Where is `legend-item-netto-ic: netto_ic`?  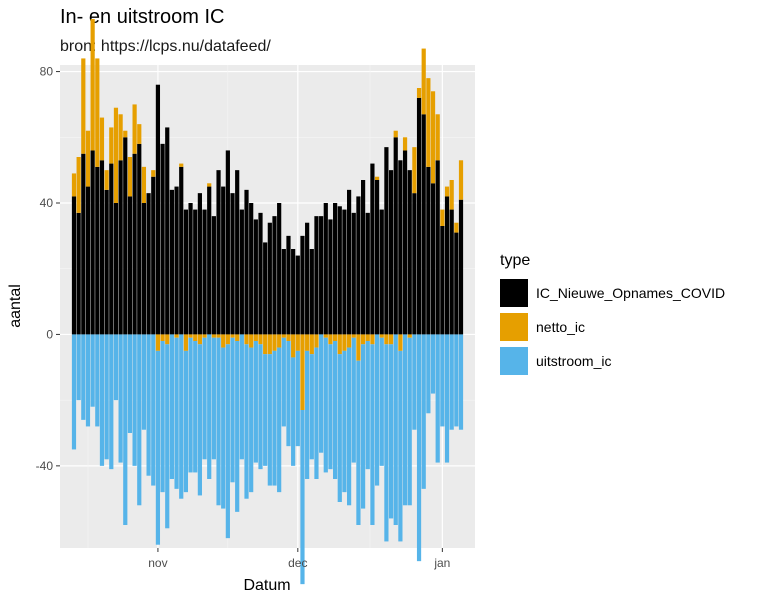 legend-item-netto-ic: netto_ic is located at coordinates (612, 327).